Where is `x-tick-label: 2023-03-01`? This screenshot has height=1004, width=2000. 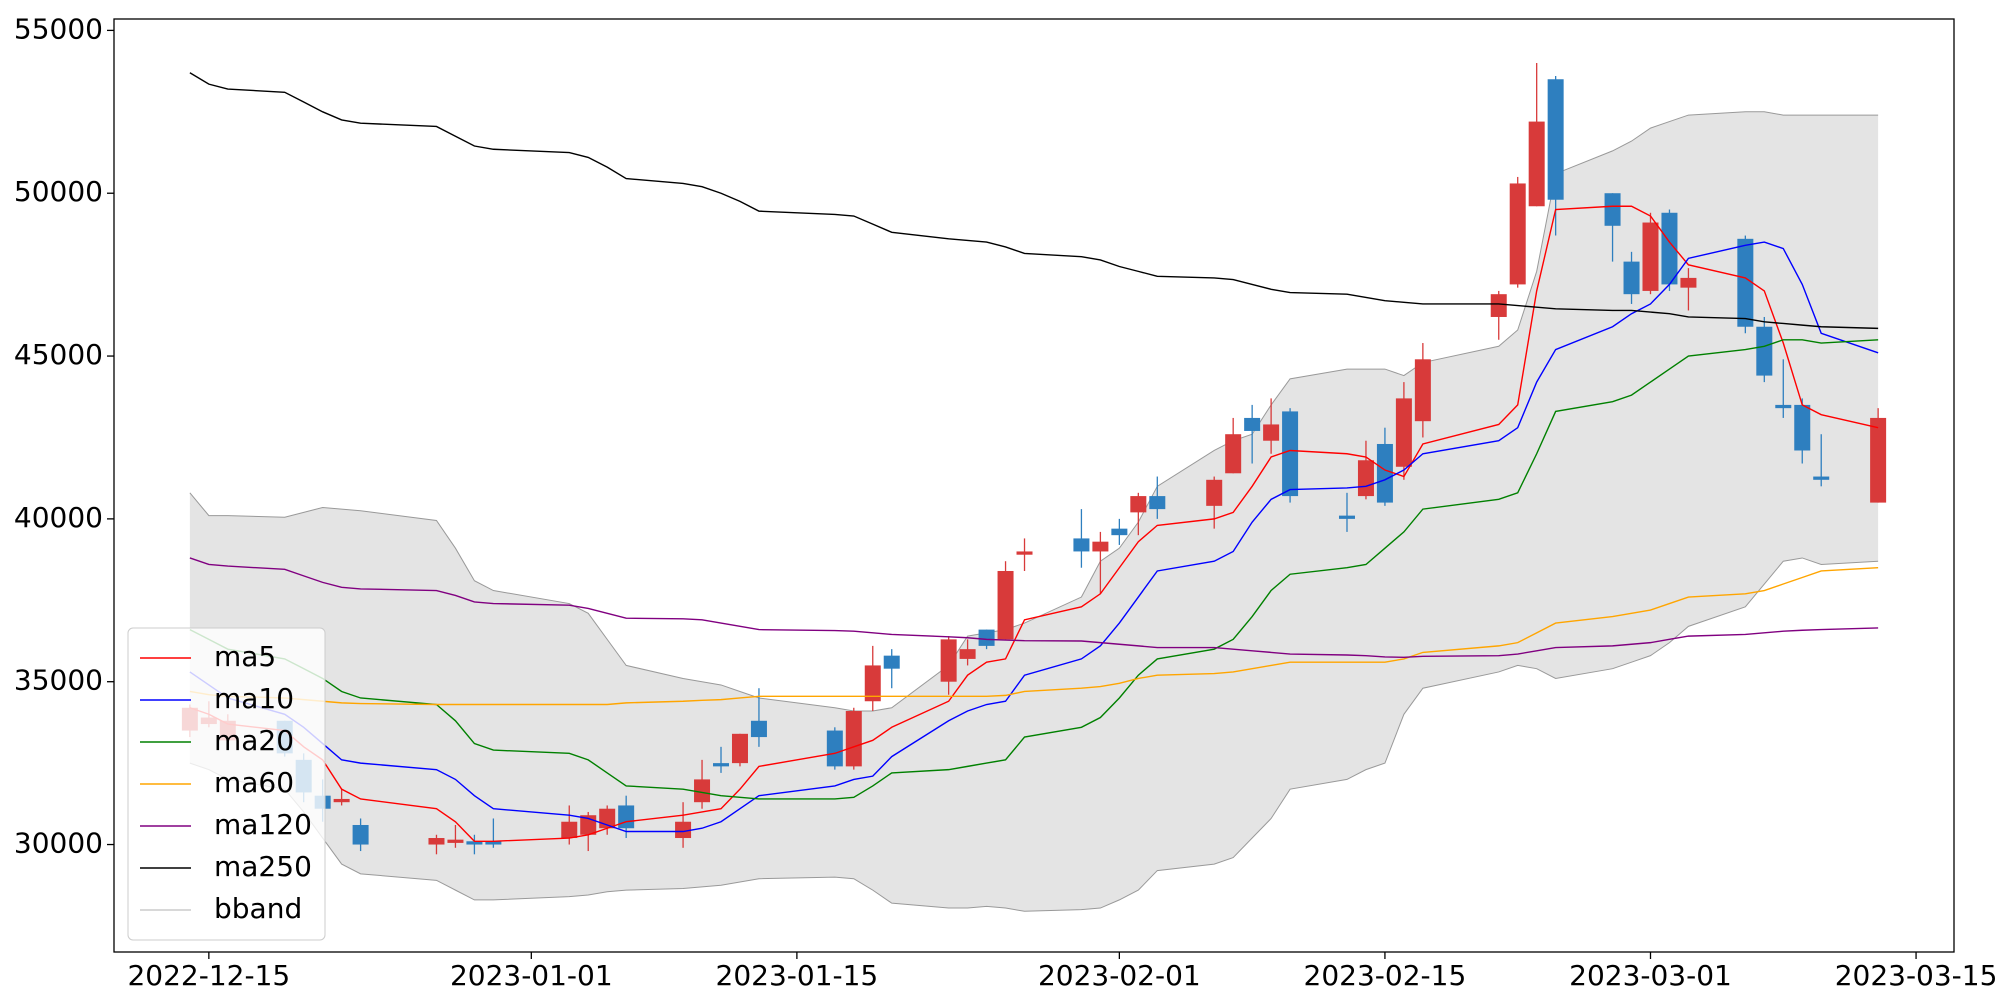
x-tick-label: 2023-03-01 is located at coordinates (1650, 975).